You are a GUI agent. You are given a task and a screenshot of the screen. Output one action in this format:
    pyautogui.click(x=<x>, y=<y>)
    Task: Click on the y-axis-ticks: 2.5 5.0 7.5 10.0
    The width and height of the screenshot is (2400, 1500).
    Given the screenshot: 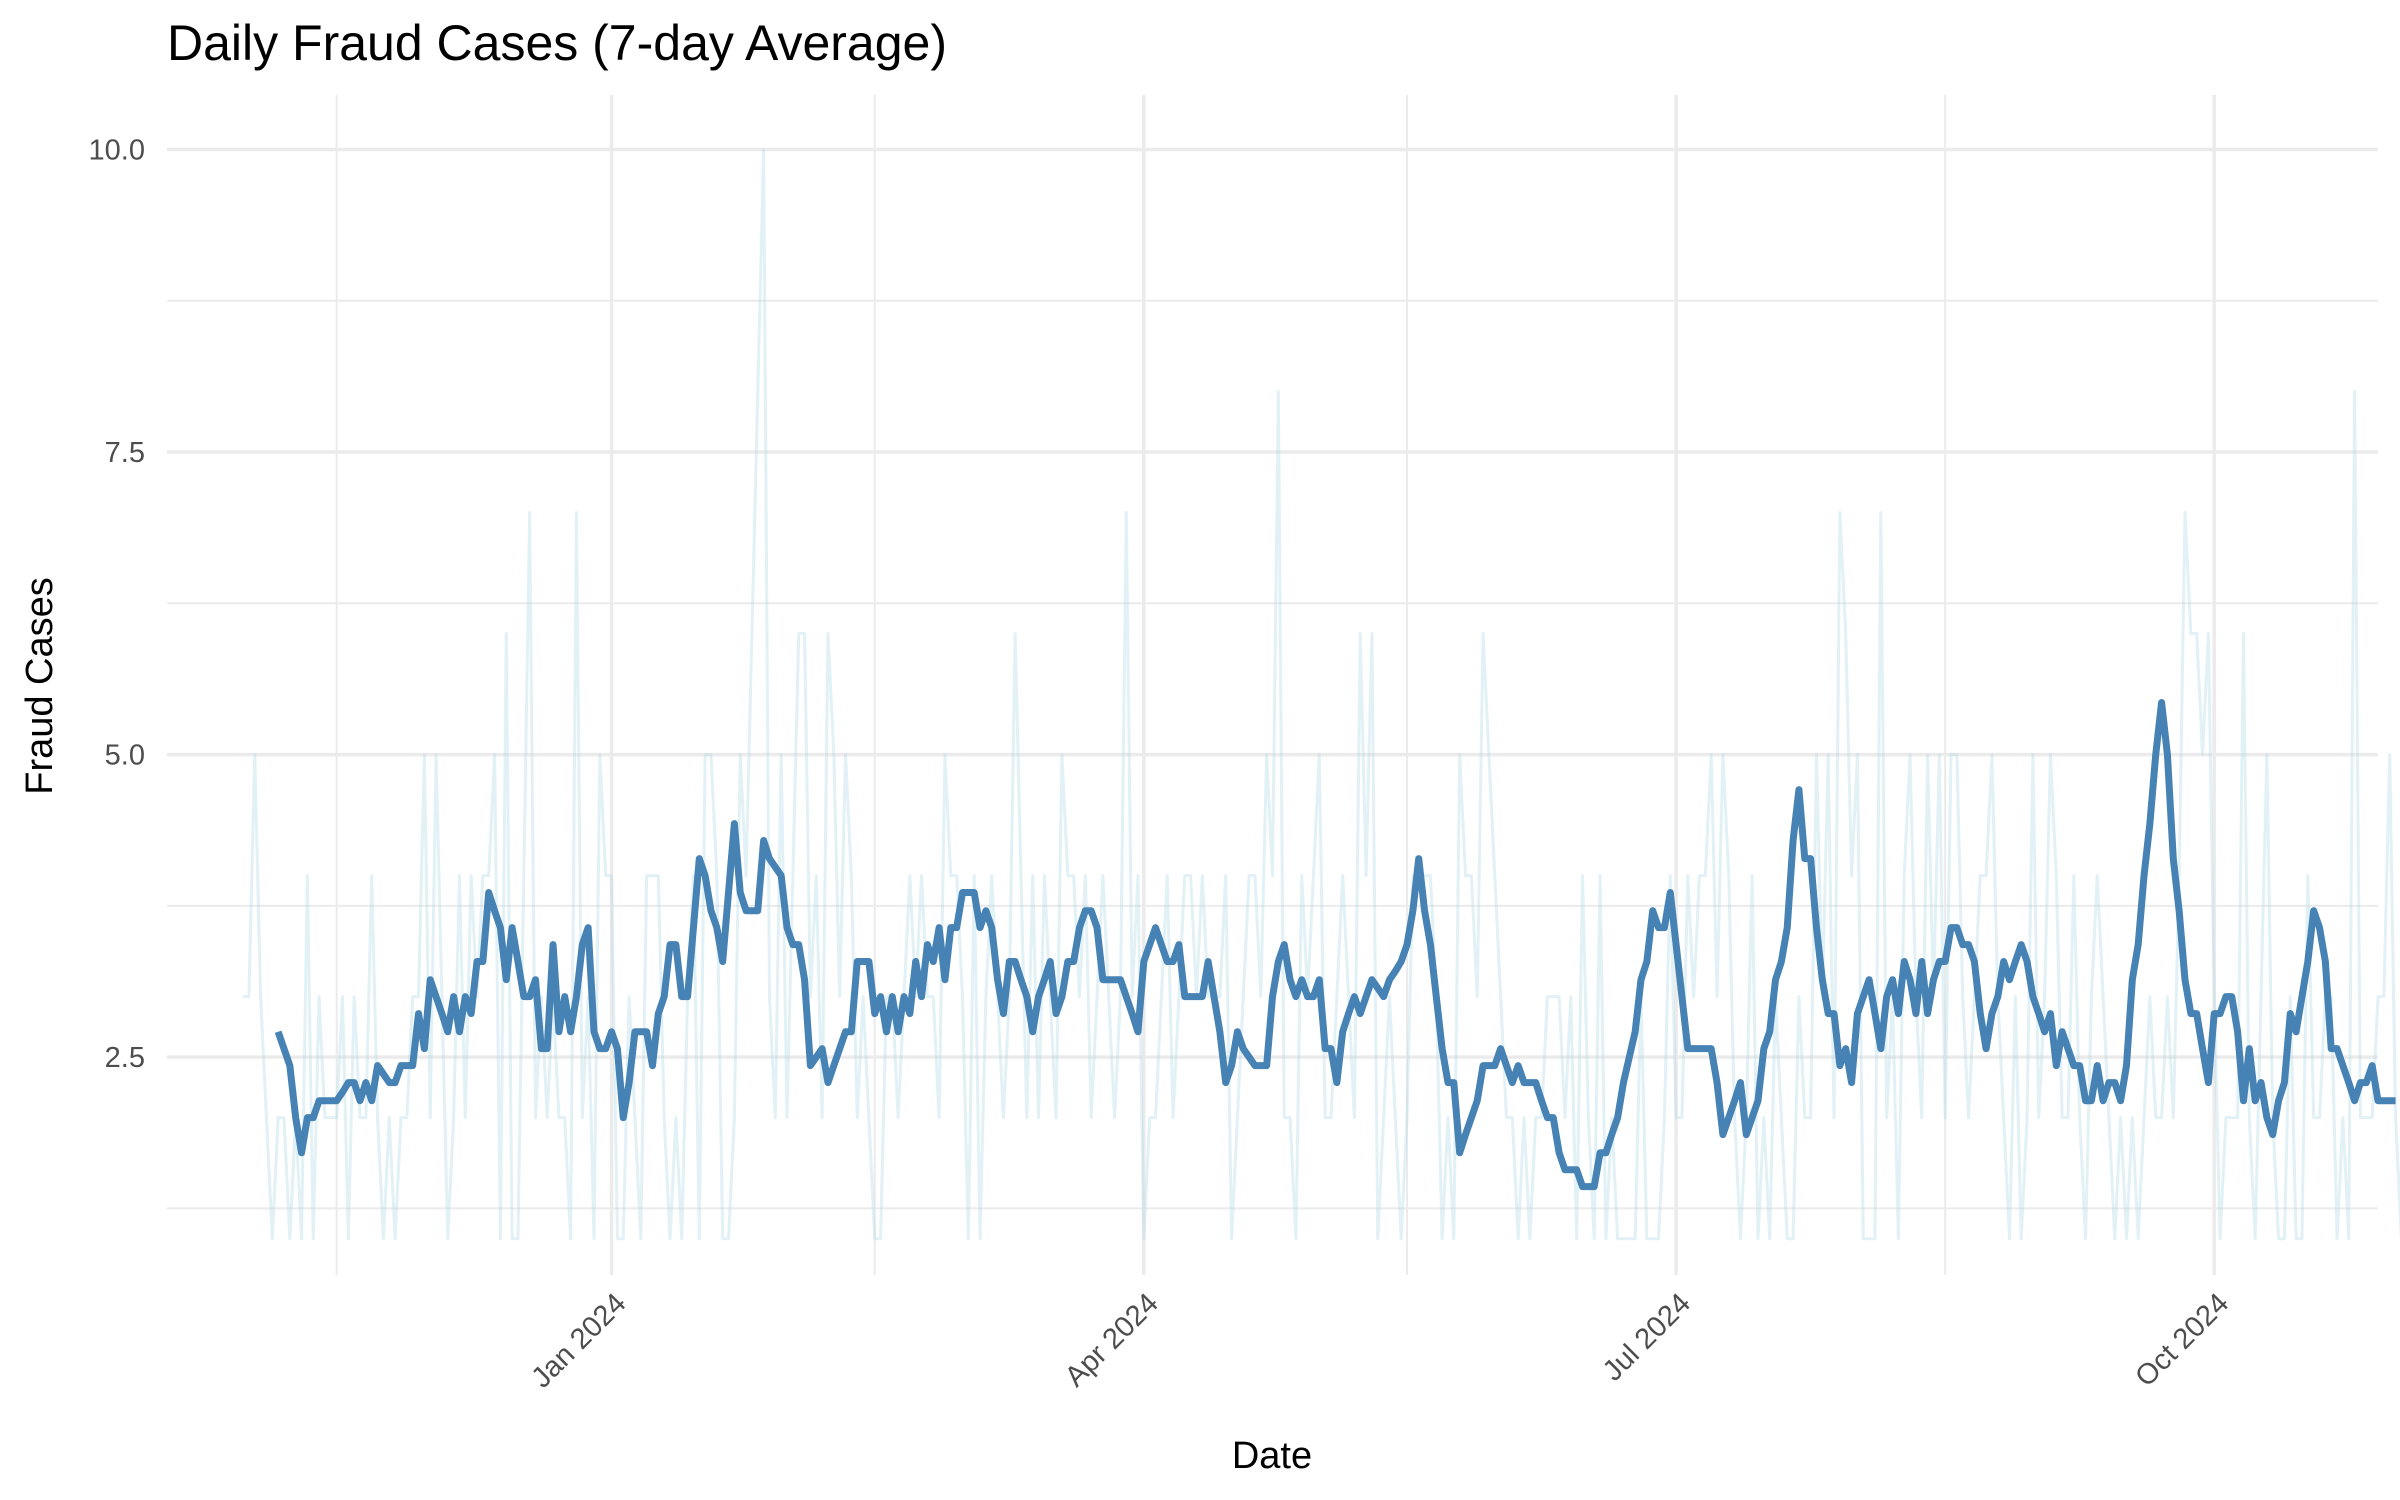 What is the action you would take?
    pyautogui.click(x=117, y=604)
    